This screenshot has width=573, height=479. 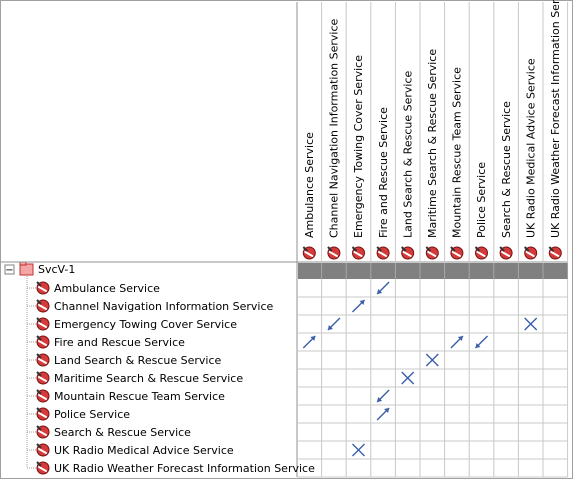 I want to click on tree-row: Police Service, so click(x=297, y=415).